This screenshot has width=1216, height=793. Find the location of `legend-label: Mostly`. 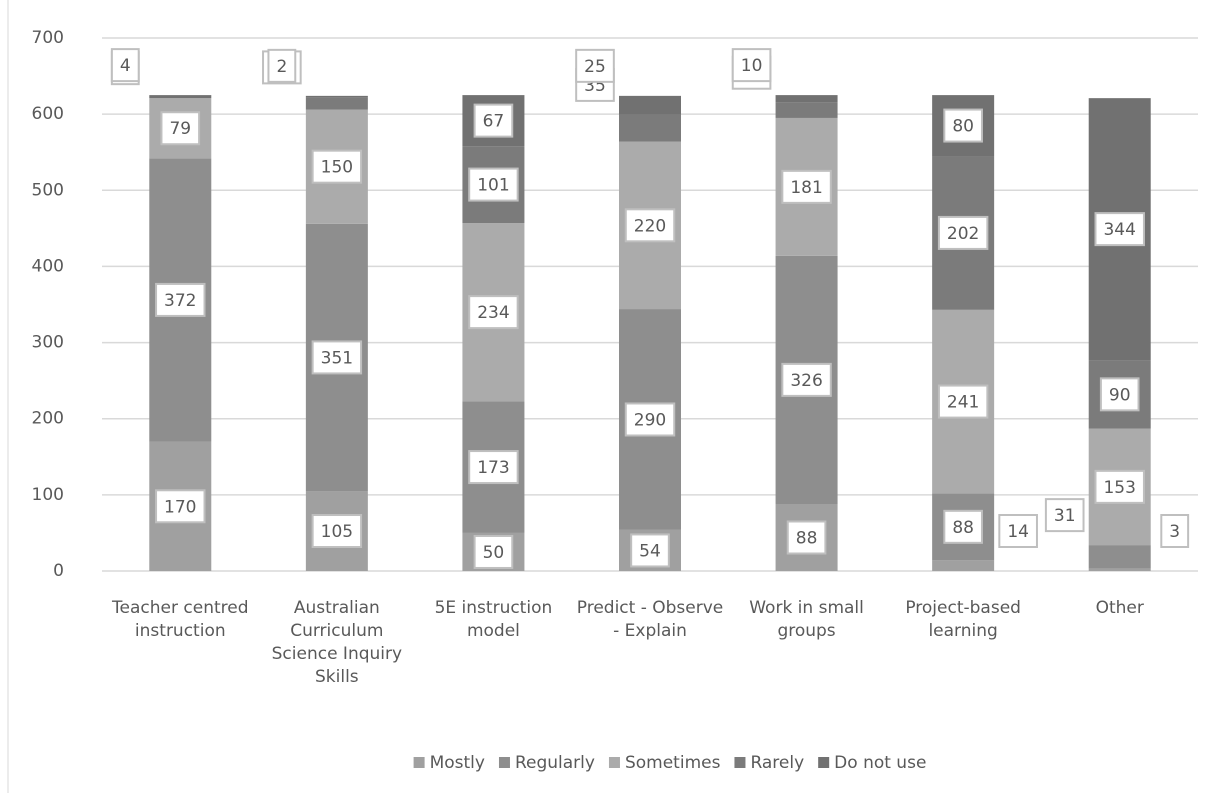

legend-label: Mostly is located at coordinates (457, 763).